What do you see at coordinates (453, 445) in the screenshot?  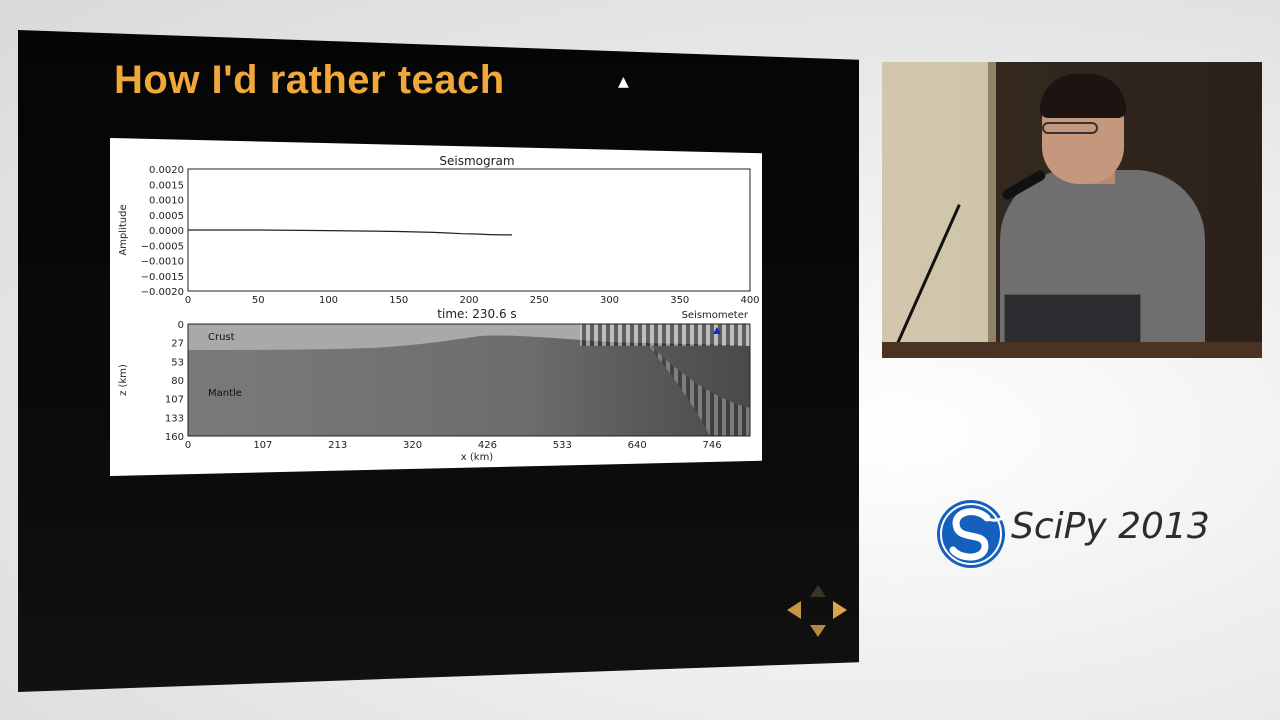 I see `model-xticks: 0 107 213 320 426 533 640 746` at bounding box center [453, 445].